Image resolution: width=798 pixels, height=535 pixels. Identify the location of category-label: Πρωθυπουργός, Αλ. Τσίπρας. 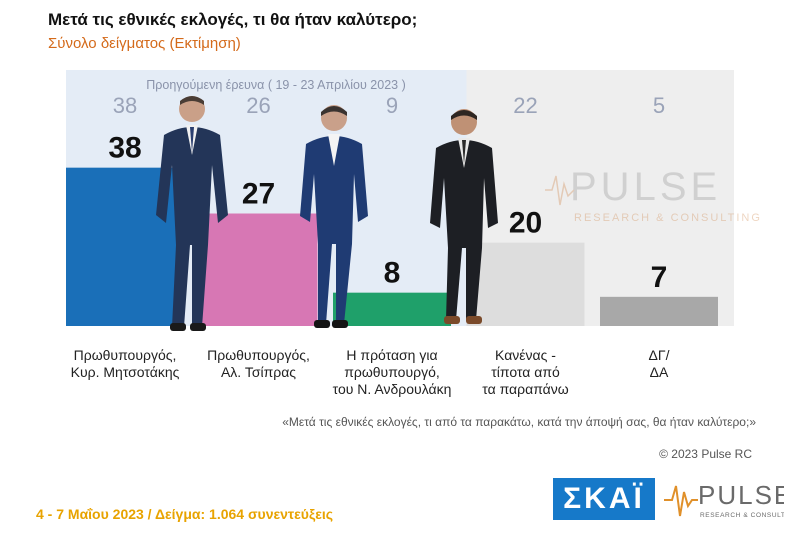
(259, 364).